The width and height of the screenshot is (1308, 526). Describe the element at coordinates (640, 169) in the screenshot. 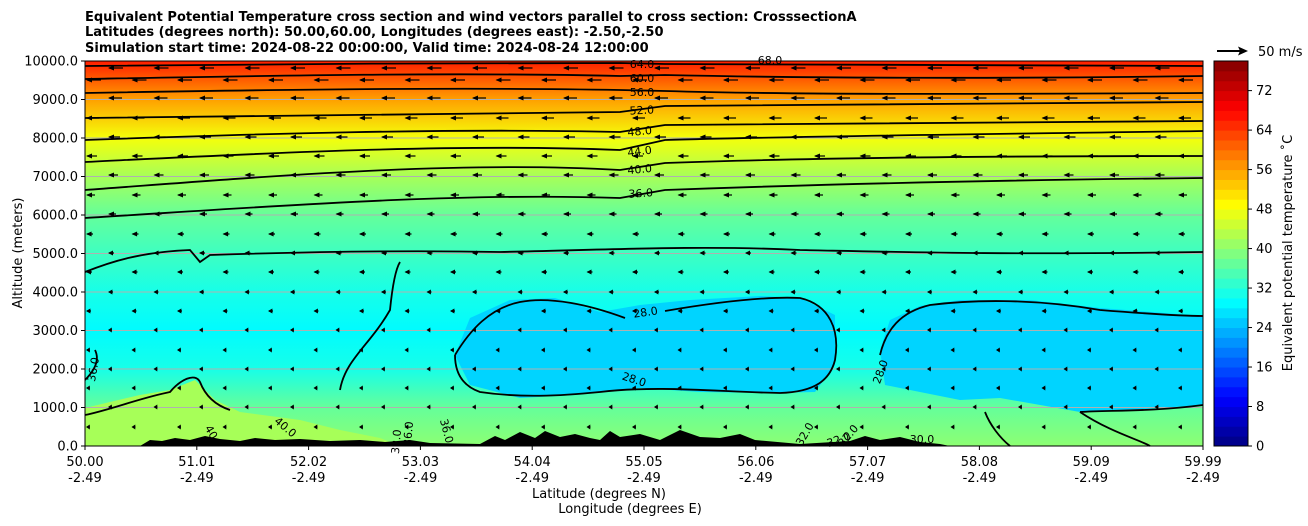

I see `contour-label: 40.0` at that location.